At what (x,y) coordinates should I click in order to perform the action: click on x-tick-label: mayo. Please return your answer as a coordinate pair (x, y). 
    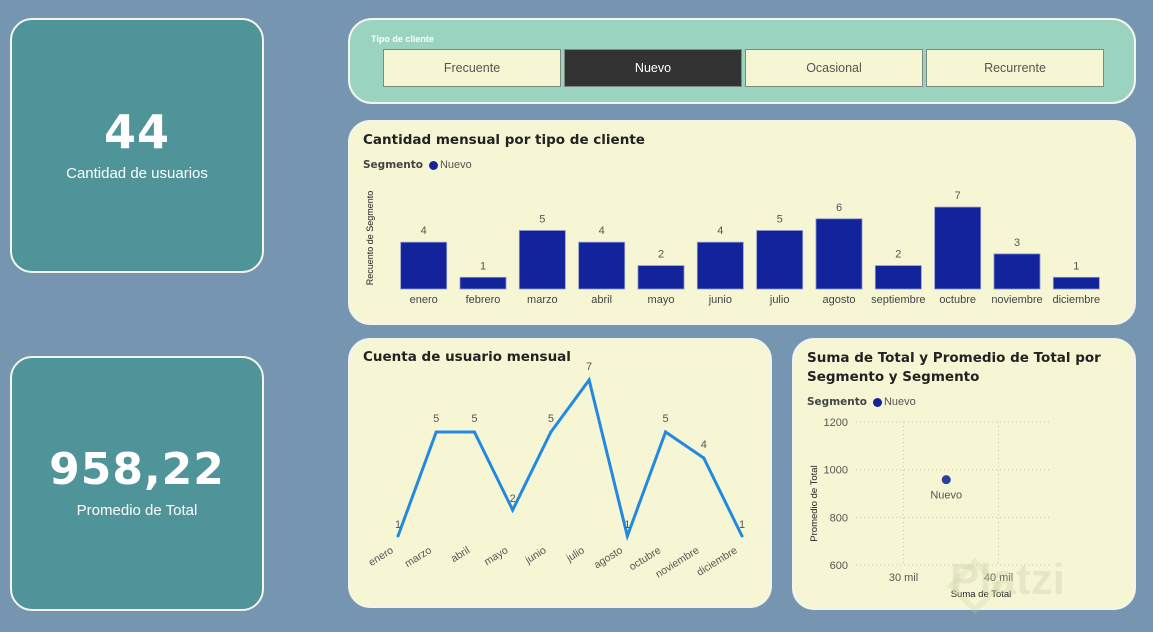
    Looking at the image, I should click on (661, 300).